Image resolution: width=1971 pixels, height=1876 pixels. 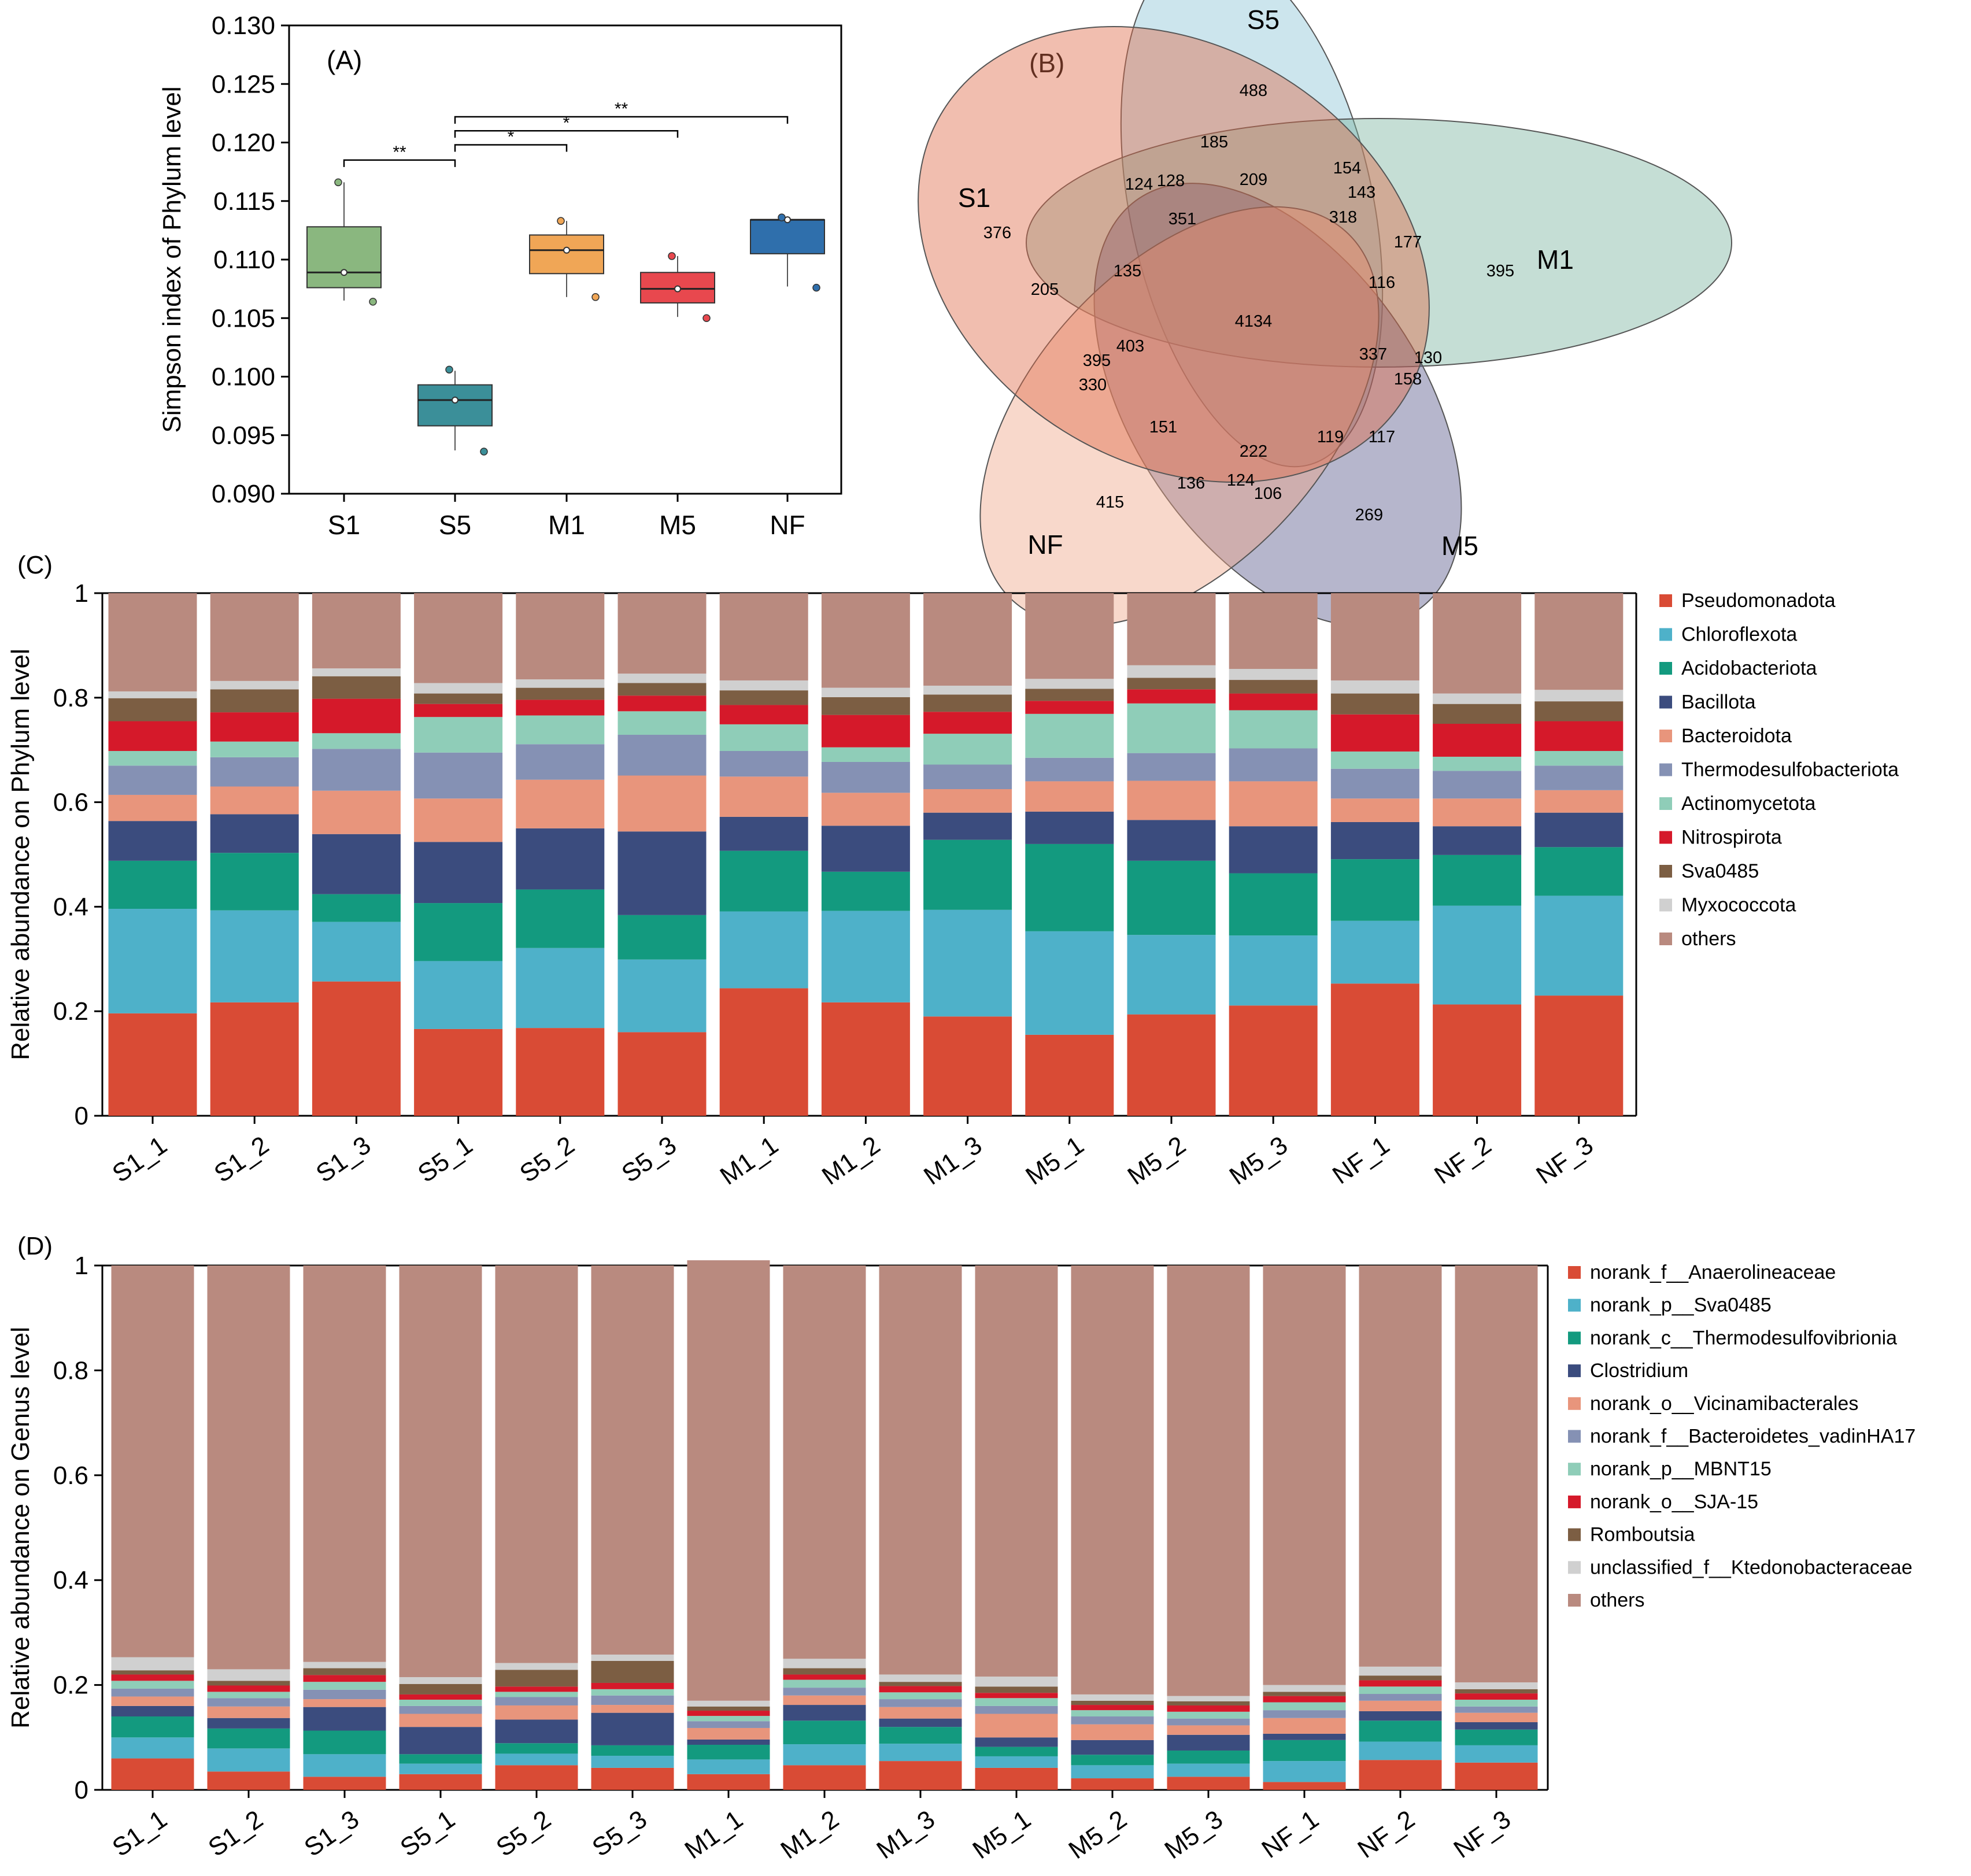 I want to click on legend-label: Sva0485, so click(x=1720, y=871).